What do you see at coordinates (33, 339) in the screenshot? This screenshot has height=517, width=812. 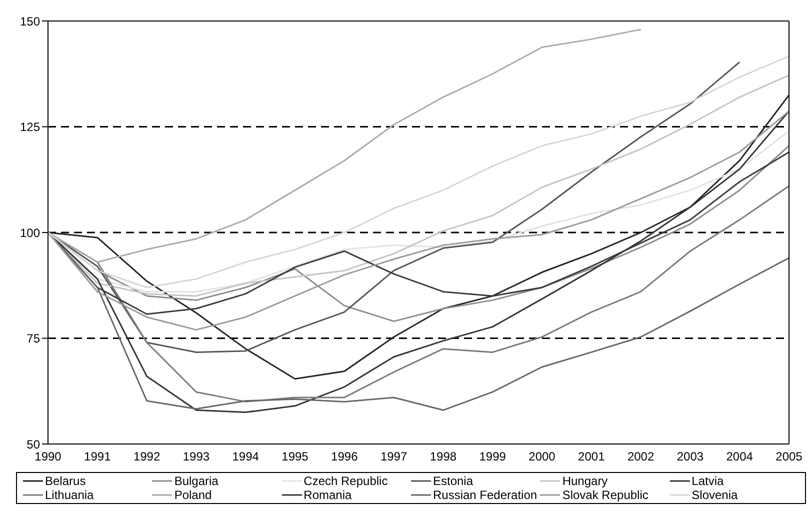 I see `y-tick-label: 75` at bounding box center [33, 339].